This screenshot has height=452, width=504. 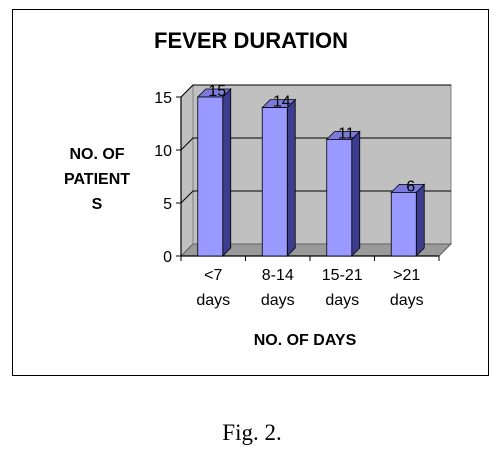 I want to click on side-wall, so click(x=187, y=170).